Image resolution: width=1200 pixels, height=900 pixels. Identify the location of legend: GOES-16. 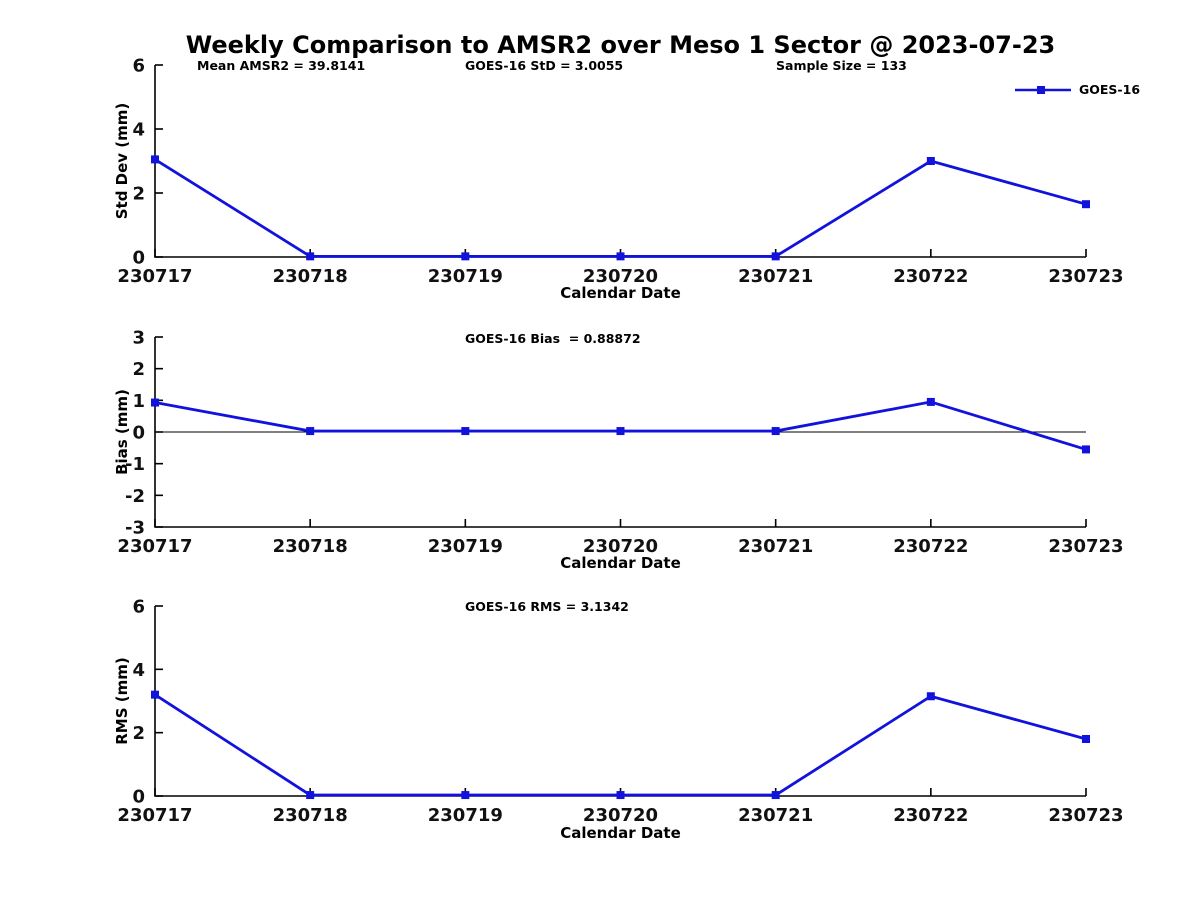
(1077, 89).